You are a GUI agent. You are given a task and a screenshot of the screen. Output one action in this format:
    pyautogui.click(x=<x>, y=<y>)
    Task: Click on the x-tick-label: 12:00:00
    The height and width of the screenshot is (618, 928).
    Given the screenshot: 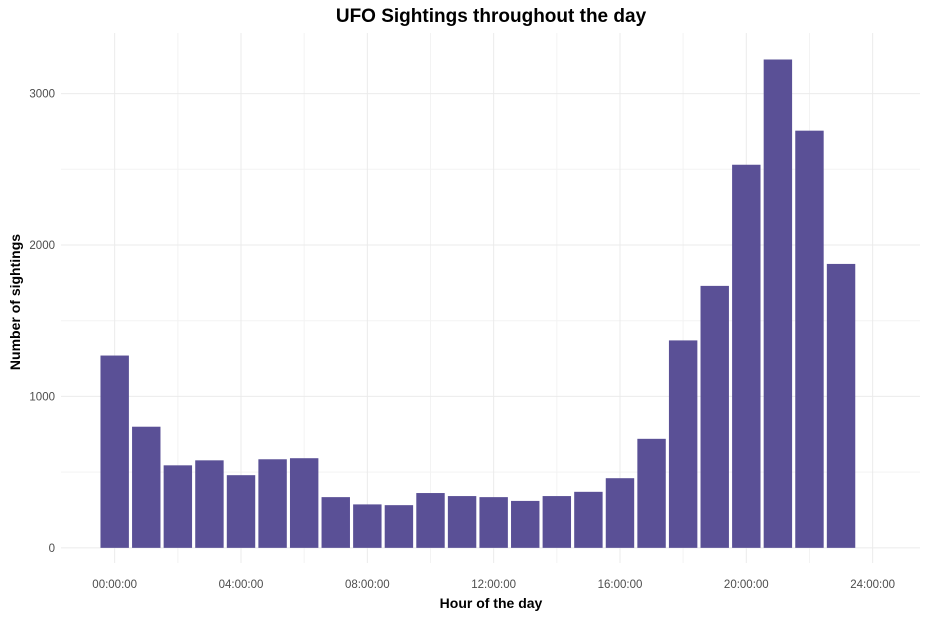 What is the action you would take?
    pyautogui.click(x=493, y=585)
    